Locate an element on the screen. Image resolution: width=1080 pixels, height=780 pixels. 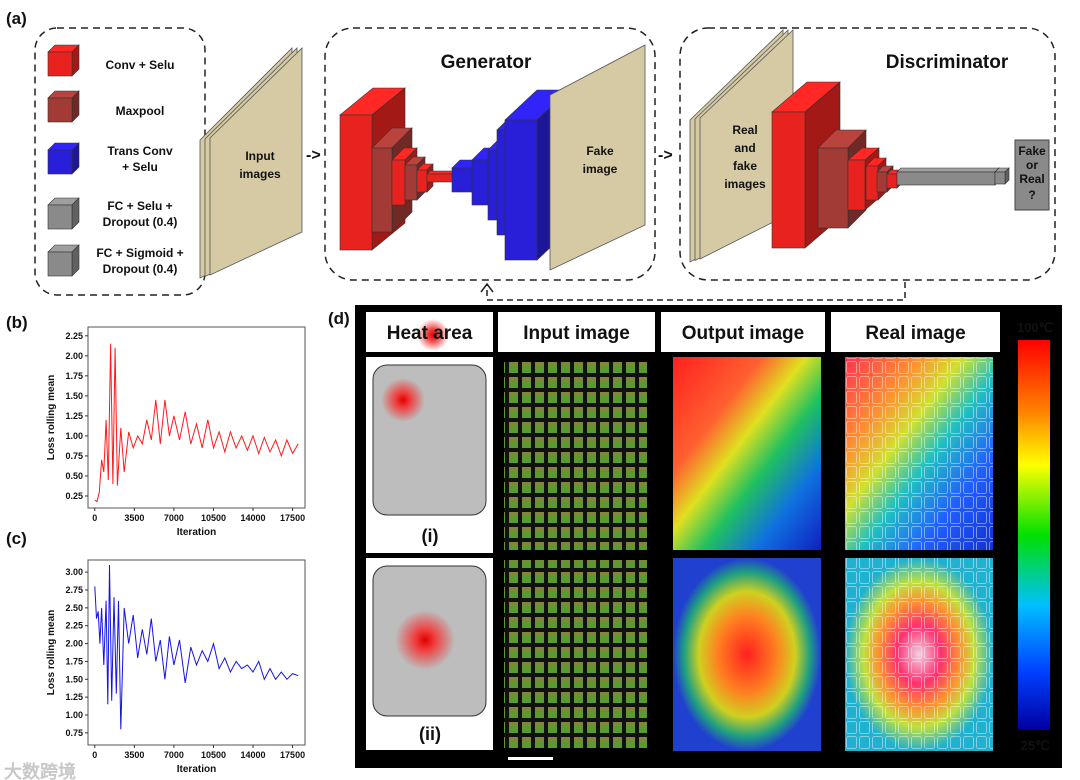
legend-item-label: Trans Conv + Selu is located at coordinates (140, 159).